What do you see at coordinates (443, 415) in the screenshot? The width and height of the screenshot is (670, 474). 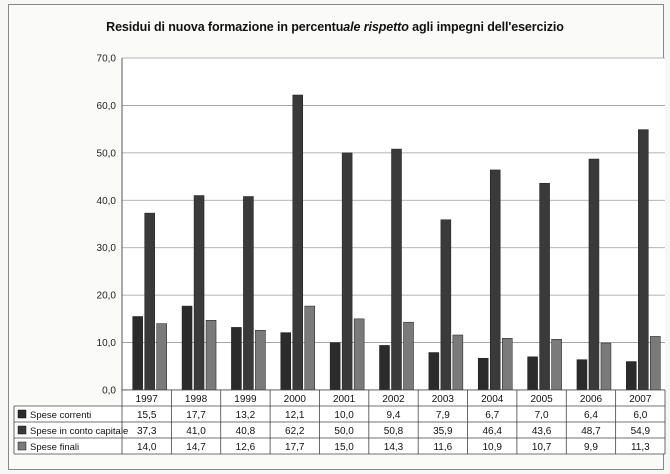 I see `data-table-value: 7,9` at bounding box center [443, 415].